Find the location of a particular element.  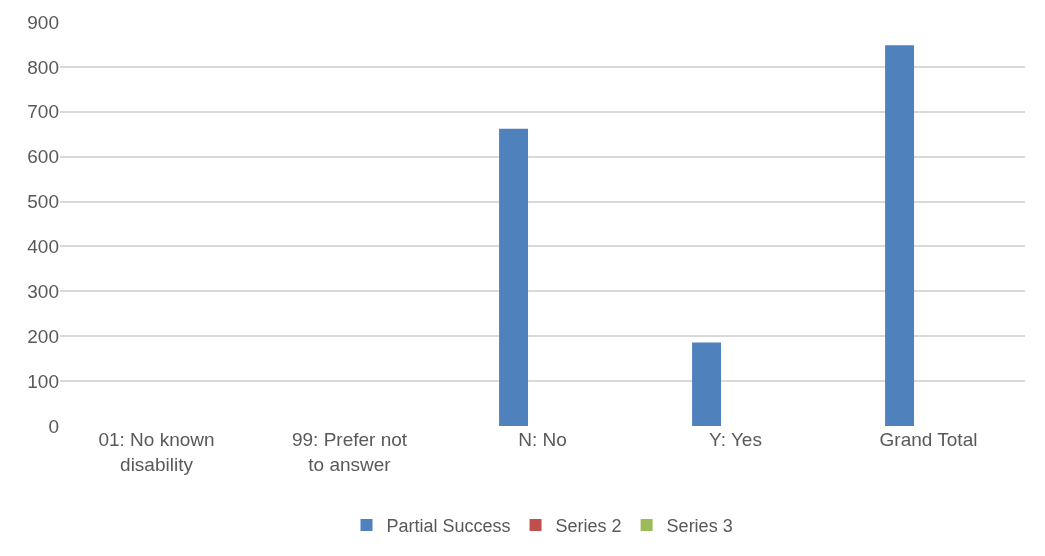

y-tick-label: 400 is located at coordinates (43, 247).